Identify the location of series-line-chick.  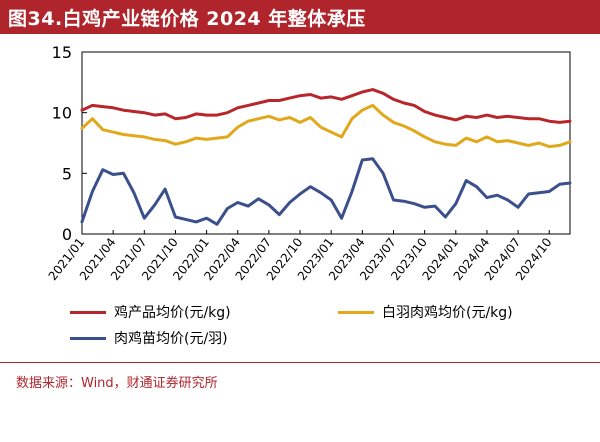
(326, 191).